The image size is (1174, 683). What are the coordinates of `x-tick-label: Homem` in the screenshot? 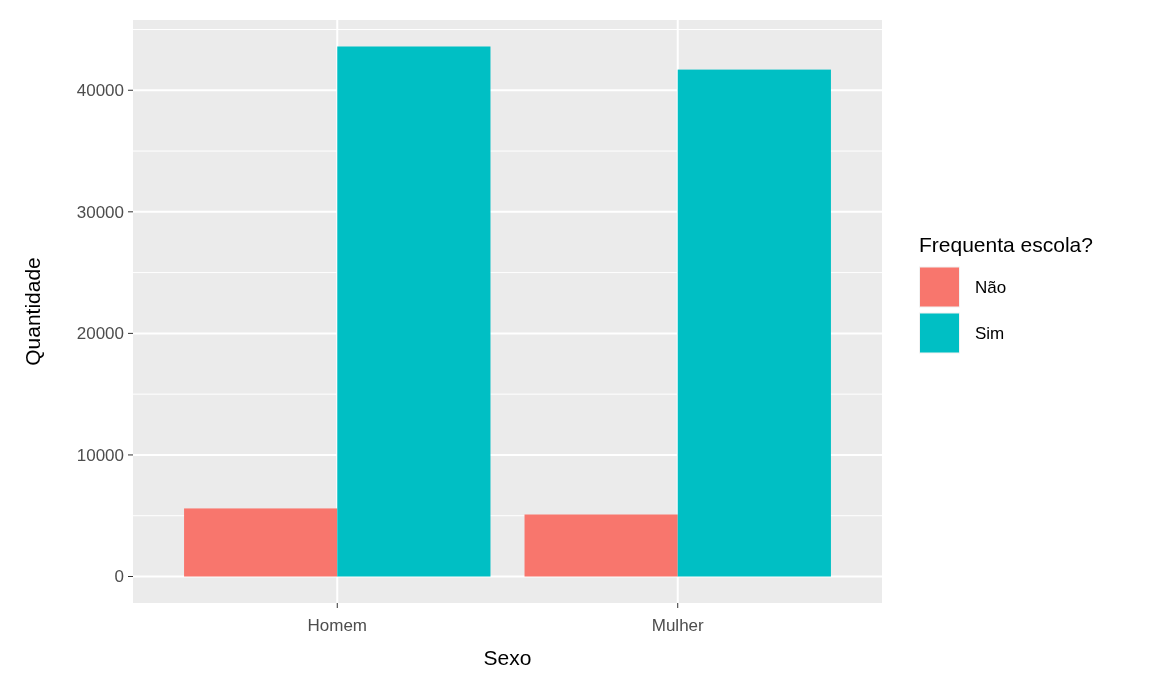 It's located at (337, 625).